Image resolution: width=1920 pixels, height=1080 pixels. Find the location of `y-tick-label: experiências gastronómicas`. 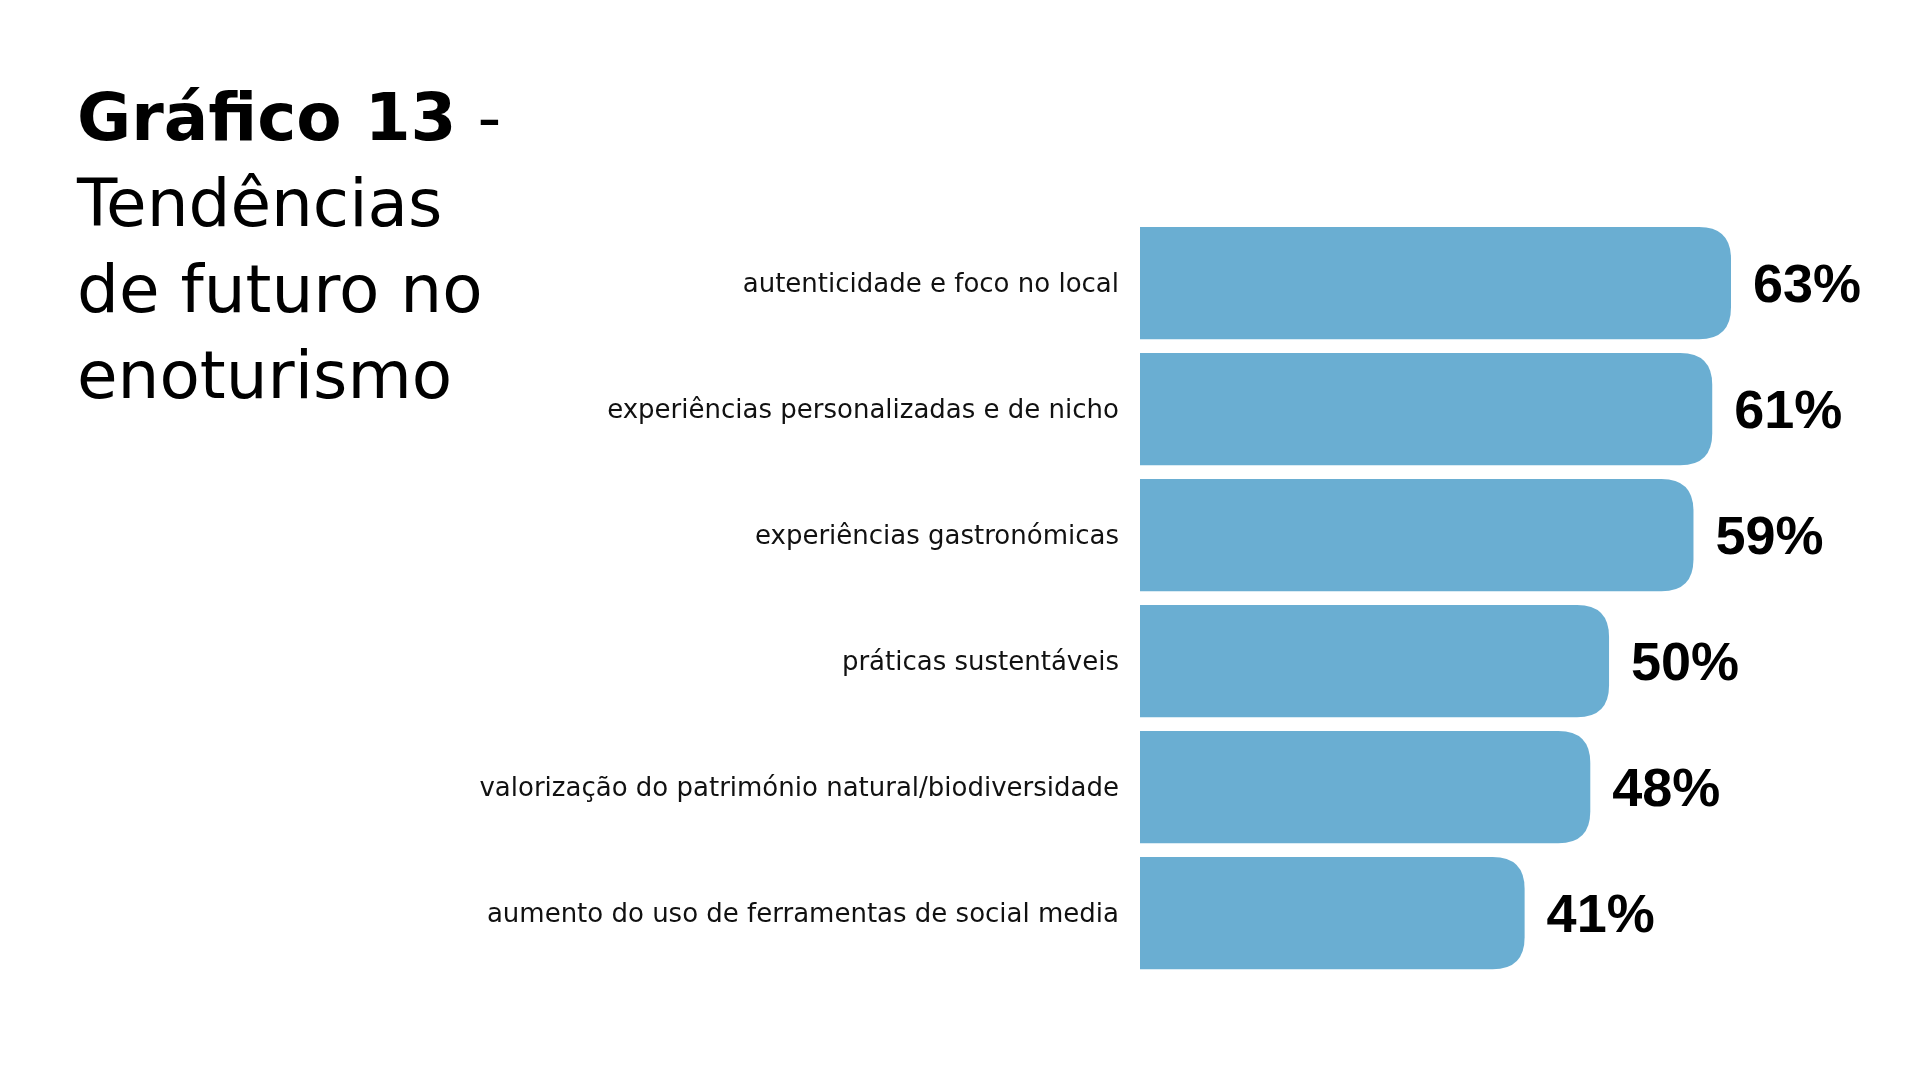

y-tick-label: experiências gastronómicas is located at coordinates (937, 535).